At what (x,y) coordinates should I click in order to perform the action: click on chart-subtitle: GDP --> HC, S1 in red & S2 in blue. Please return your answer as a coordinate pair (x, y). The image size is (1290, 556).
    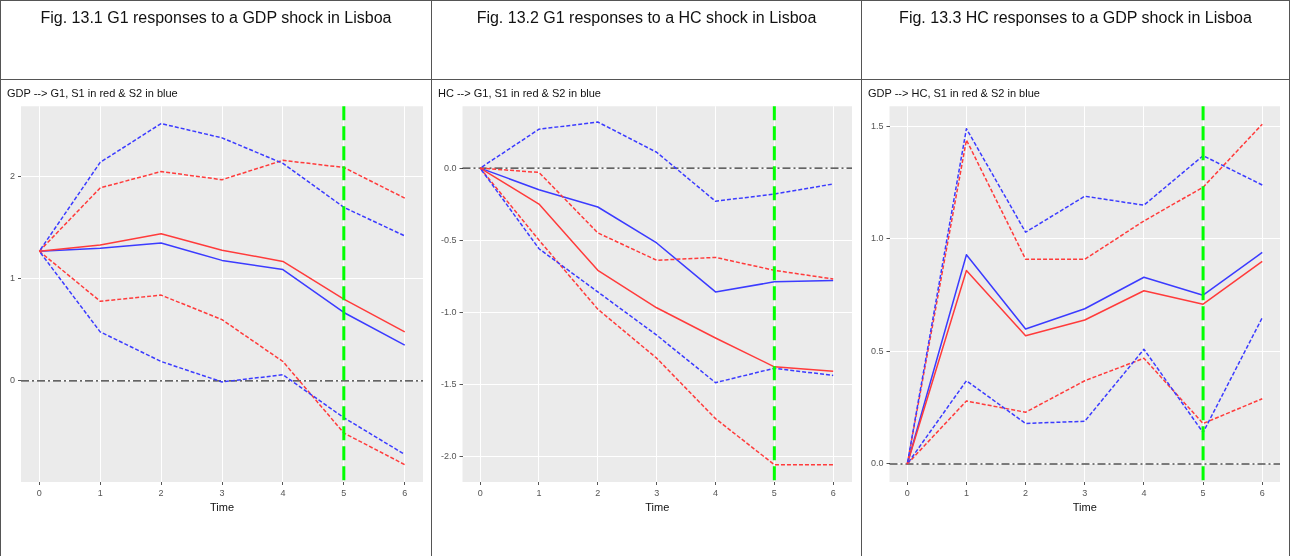
    Looking at the image, I should click on (954, 92).